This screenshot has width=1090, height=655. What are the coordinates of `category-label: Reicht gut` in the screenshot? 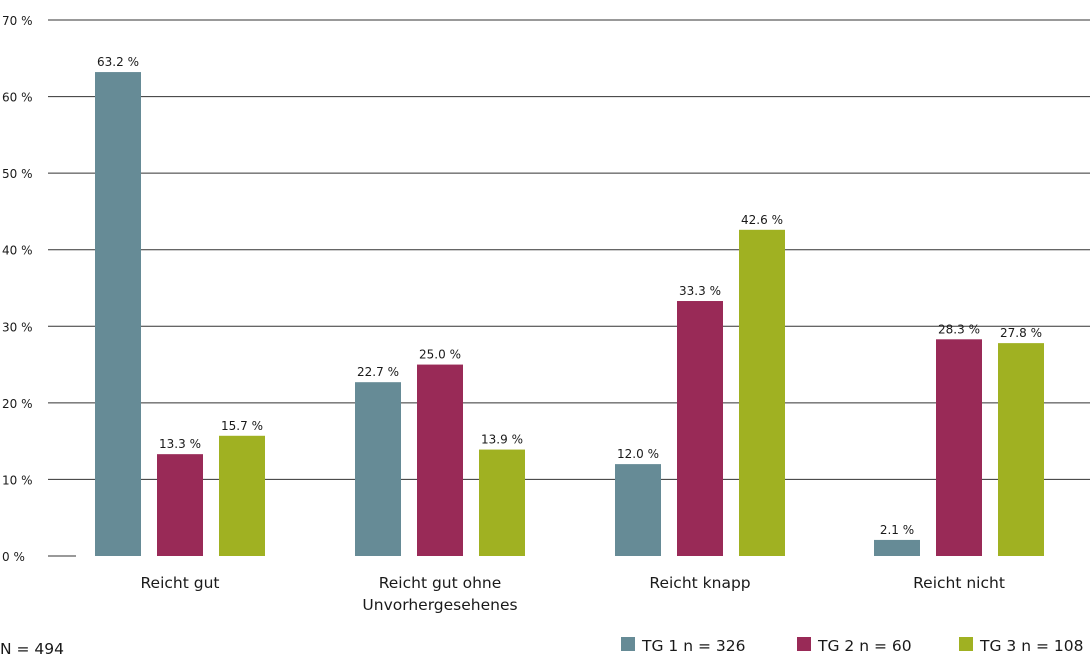 It's located at (179, 583).